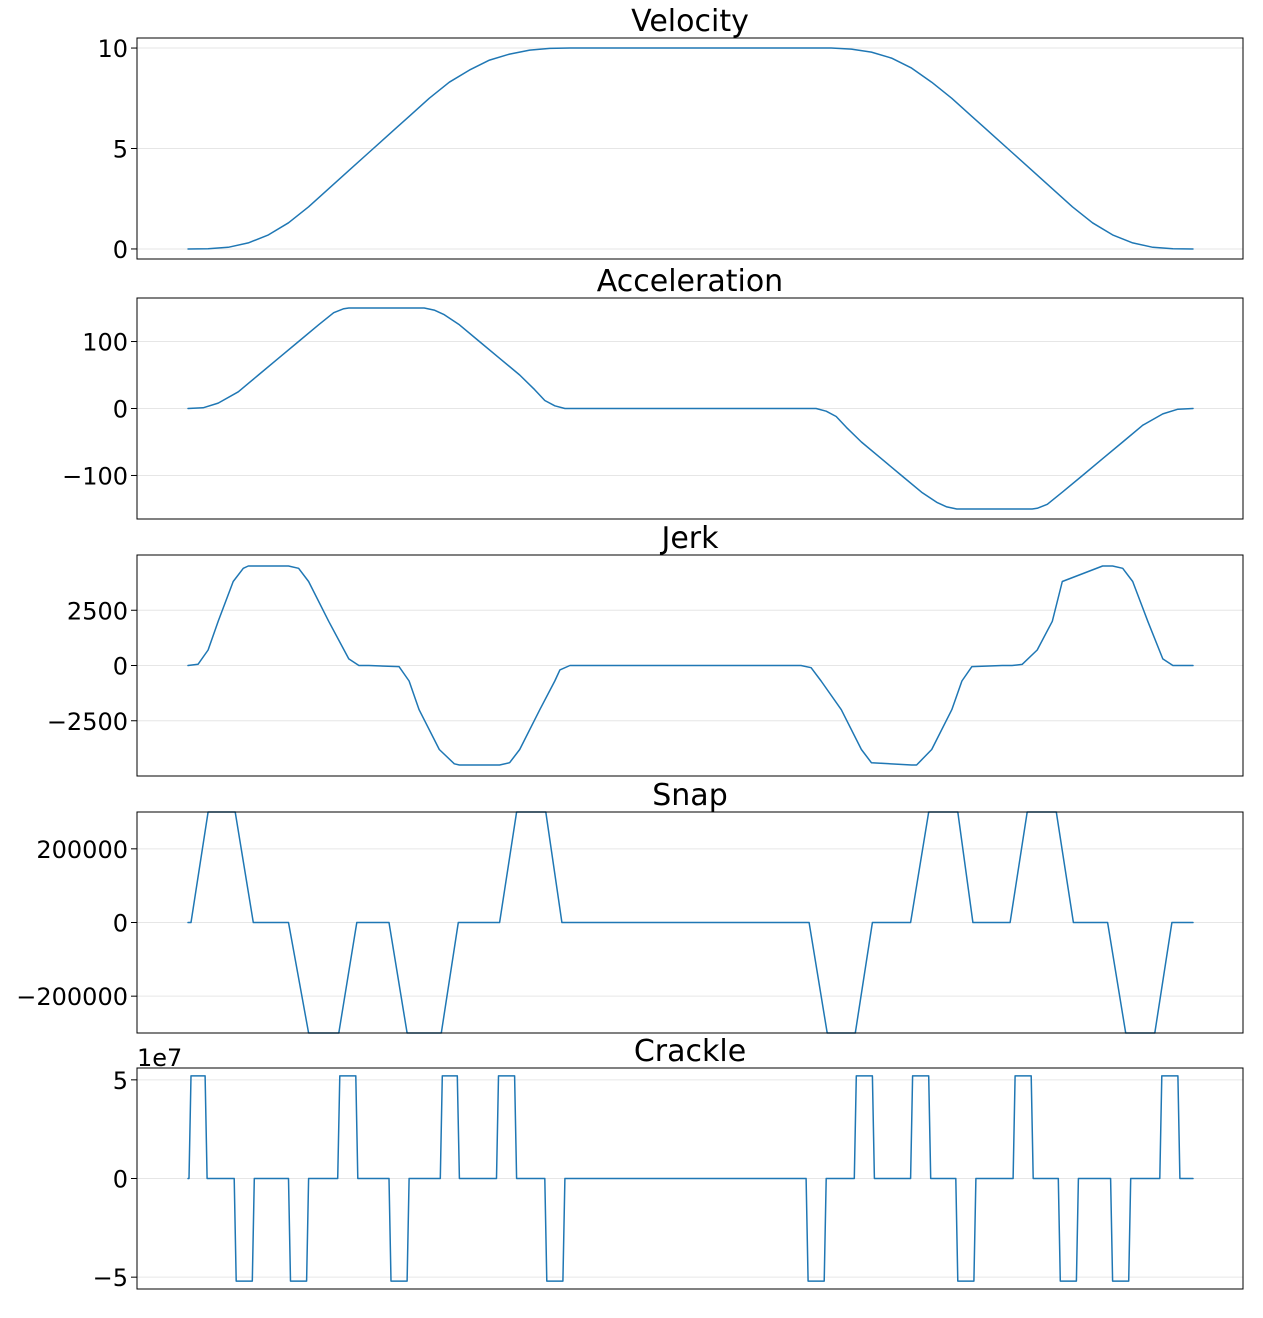 The image size is (1263, 1318). What do you see at coordinates (72, 997) in the screenshot?
I see `snap-ytick-label: −200000` at bounding box center [72, 997].